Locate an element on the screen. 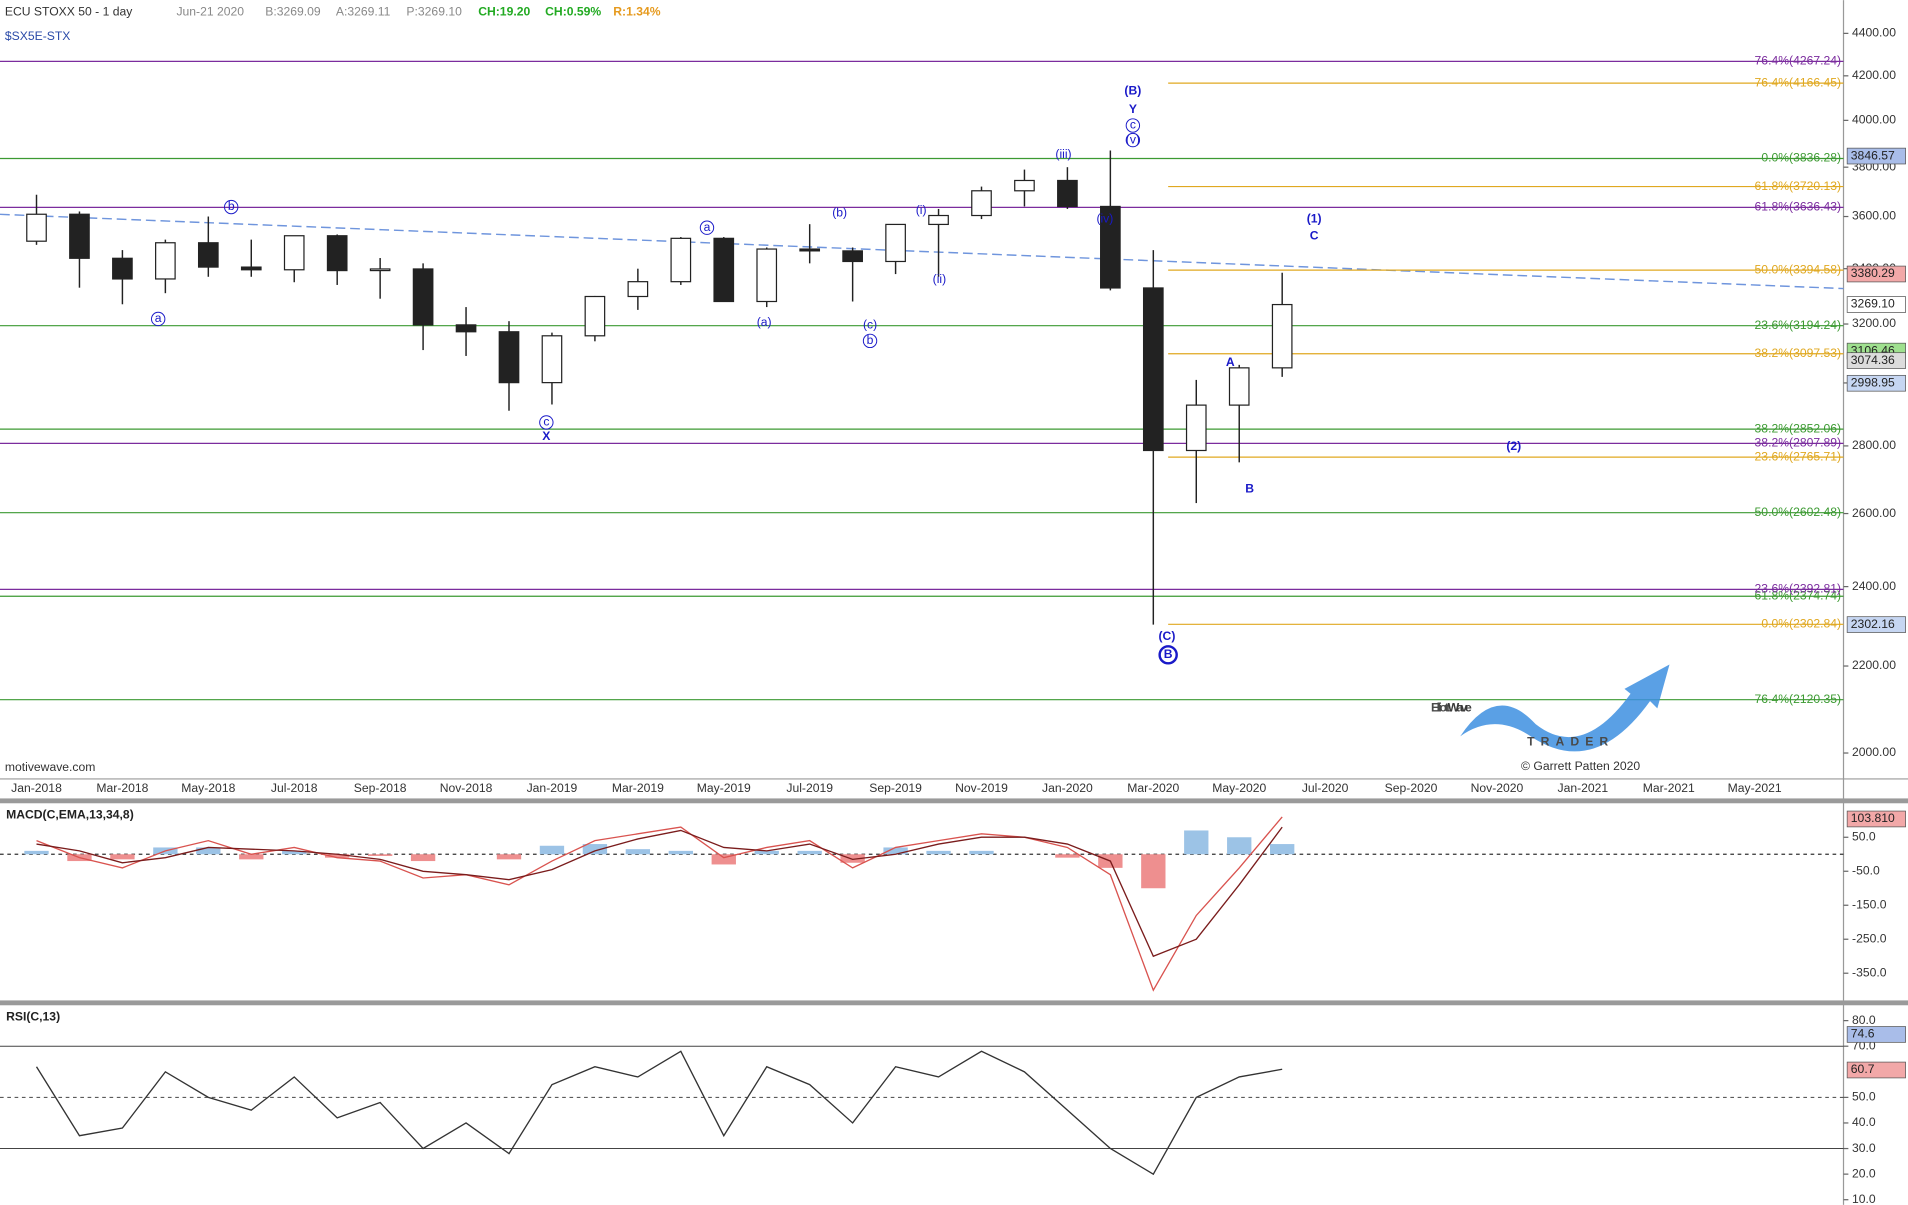  pane-title: RSI(C,13) is located at coordinates (33, 1017).